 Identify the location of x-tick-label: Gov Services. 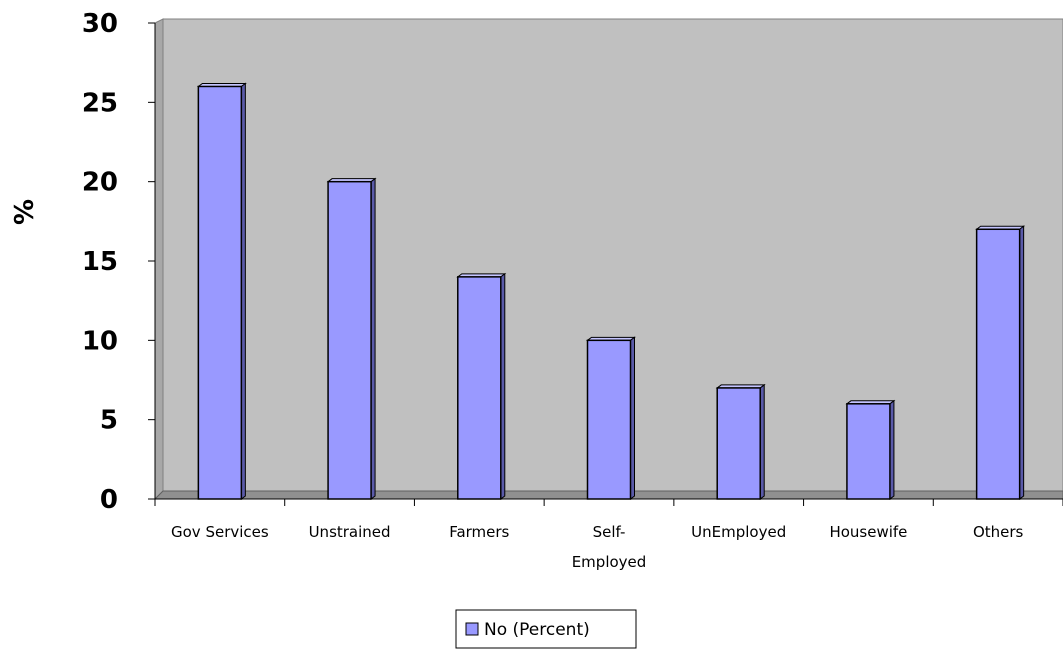
(220, 532).